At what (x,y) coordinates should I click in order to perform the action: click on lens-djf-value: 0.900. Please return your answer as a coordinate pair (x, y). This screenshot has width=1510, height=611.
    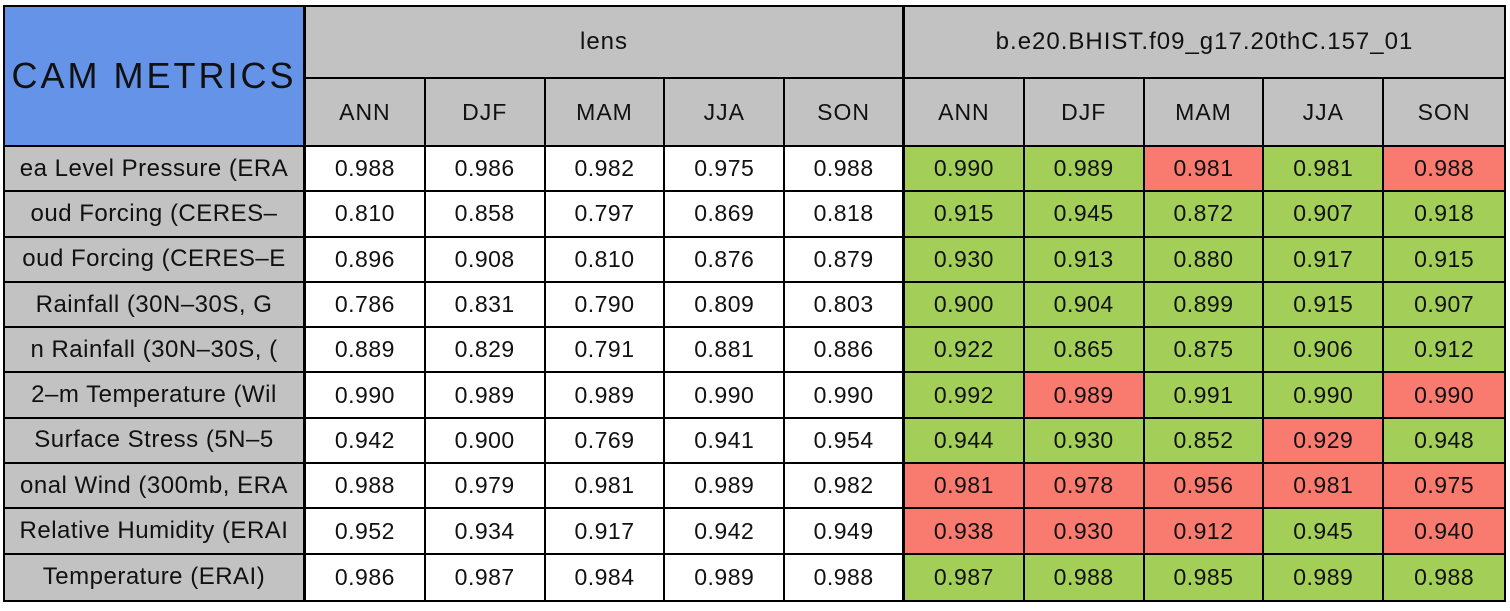
    Looking at the image, I should click on (485, 441).